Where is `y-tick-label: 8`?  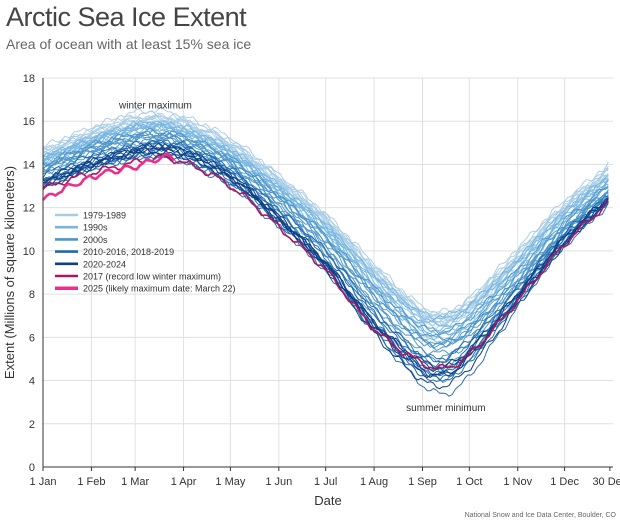
y-tick-label: 8 is located at coordinates (32, 295).